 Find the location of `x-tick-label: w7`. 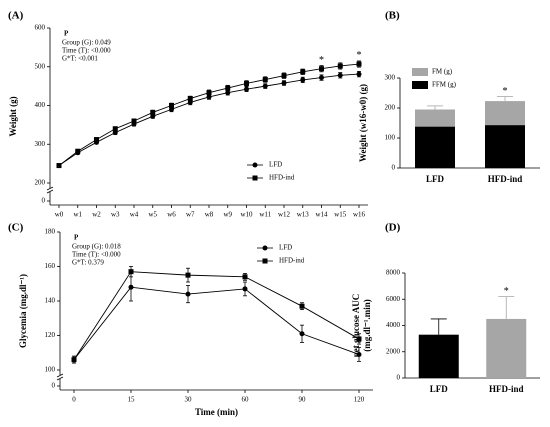

x-tick-label: w7 is located at coordinates (190, 215).